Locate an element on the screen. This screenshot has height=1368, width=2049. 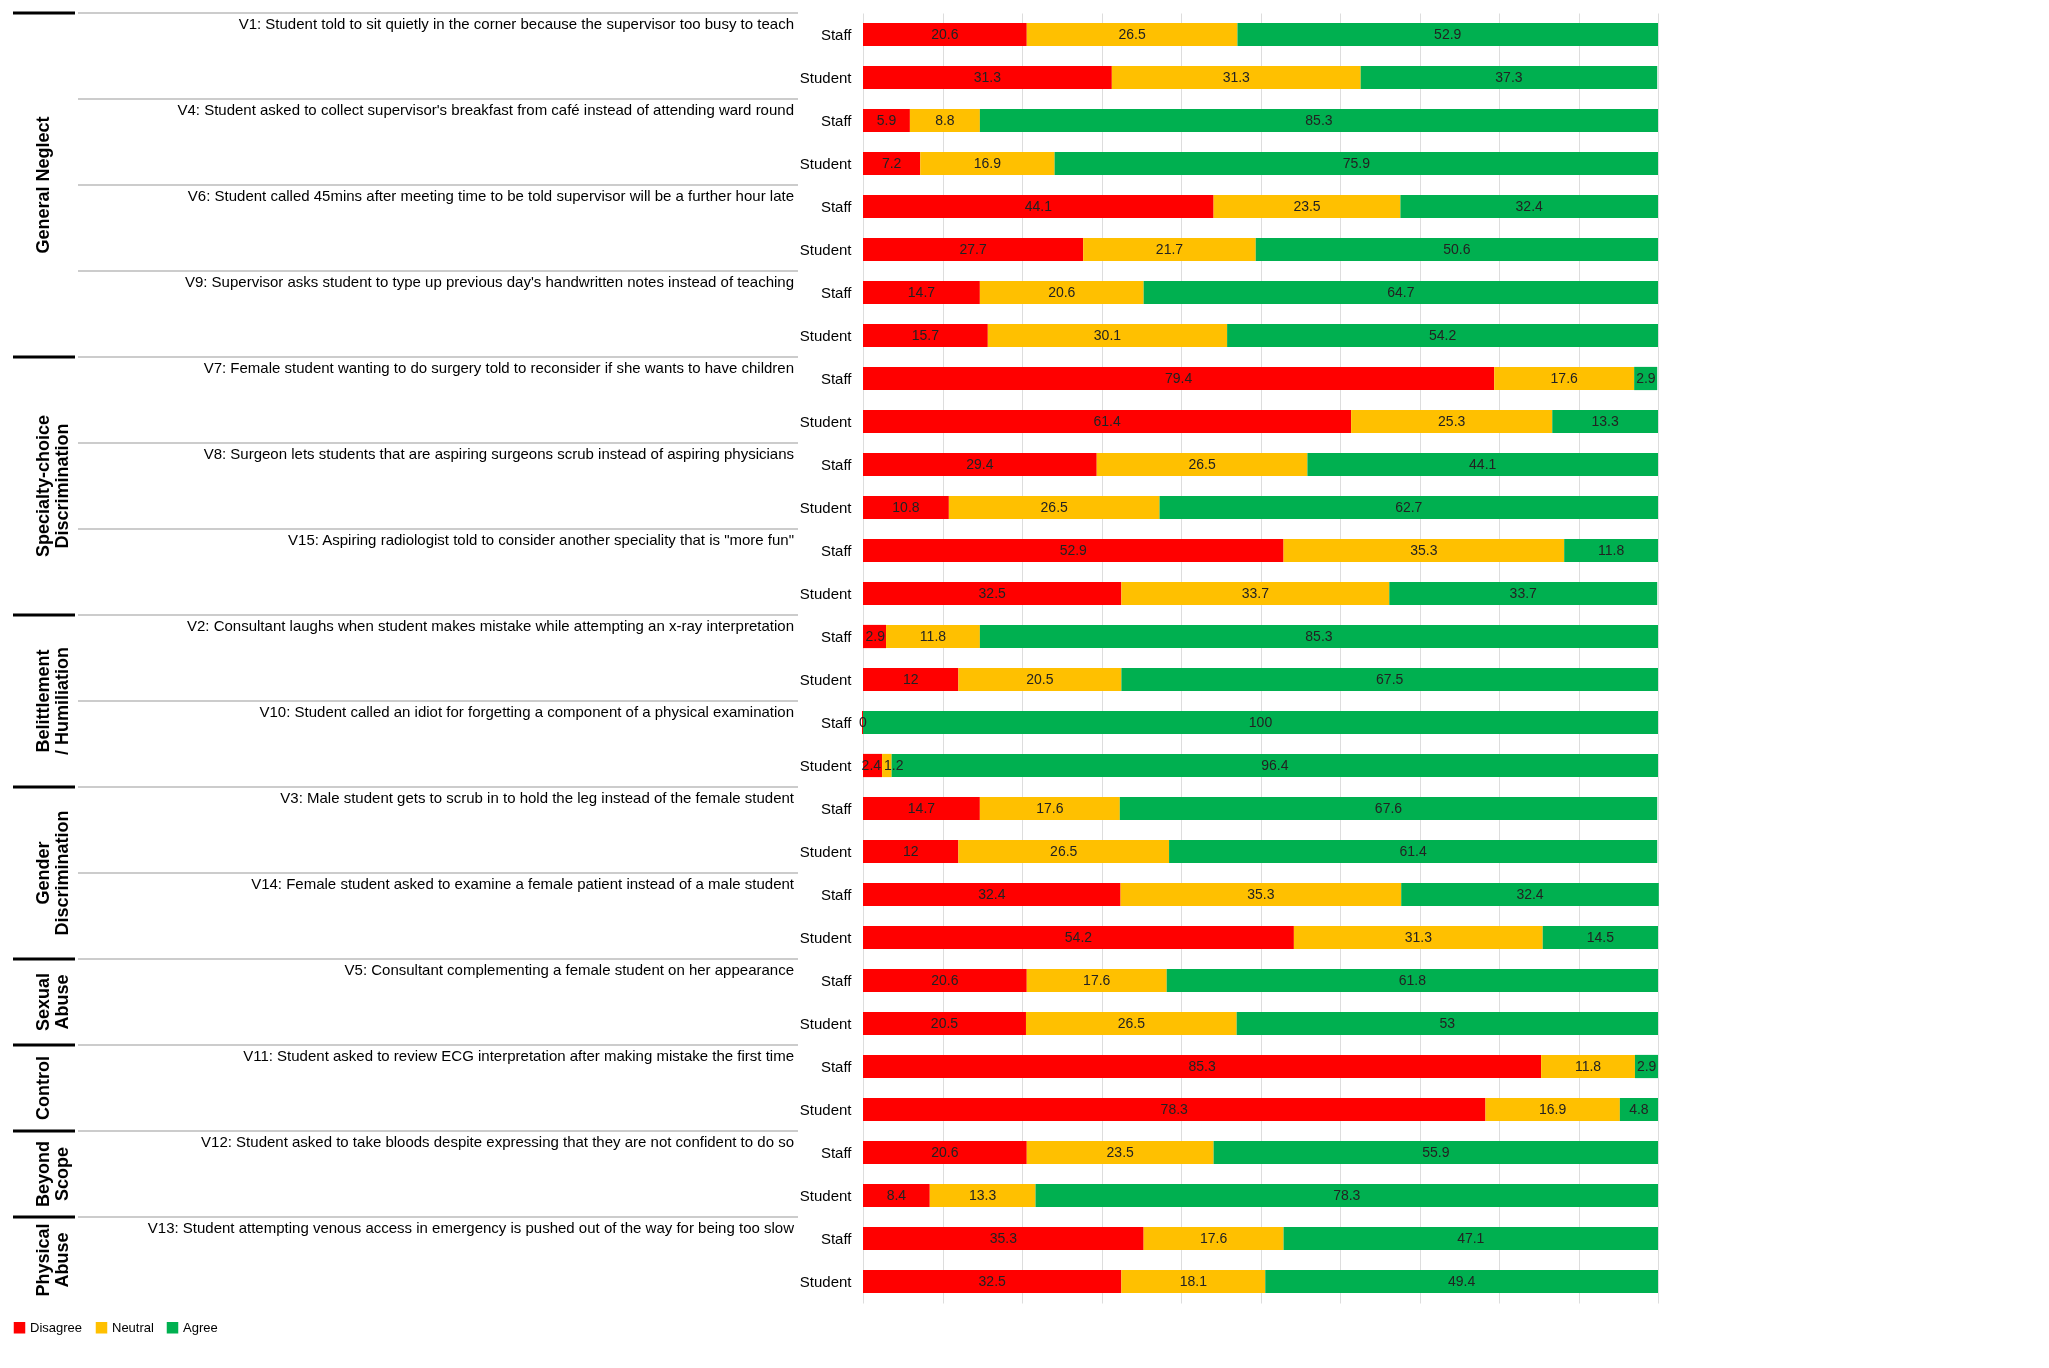
data-label: 30.1 is located at coordinates (1107, 334).